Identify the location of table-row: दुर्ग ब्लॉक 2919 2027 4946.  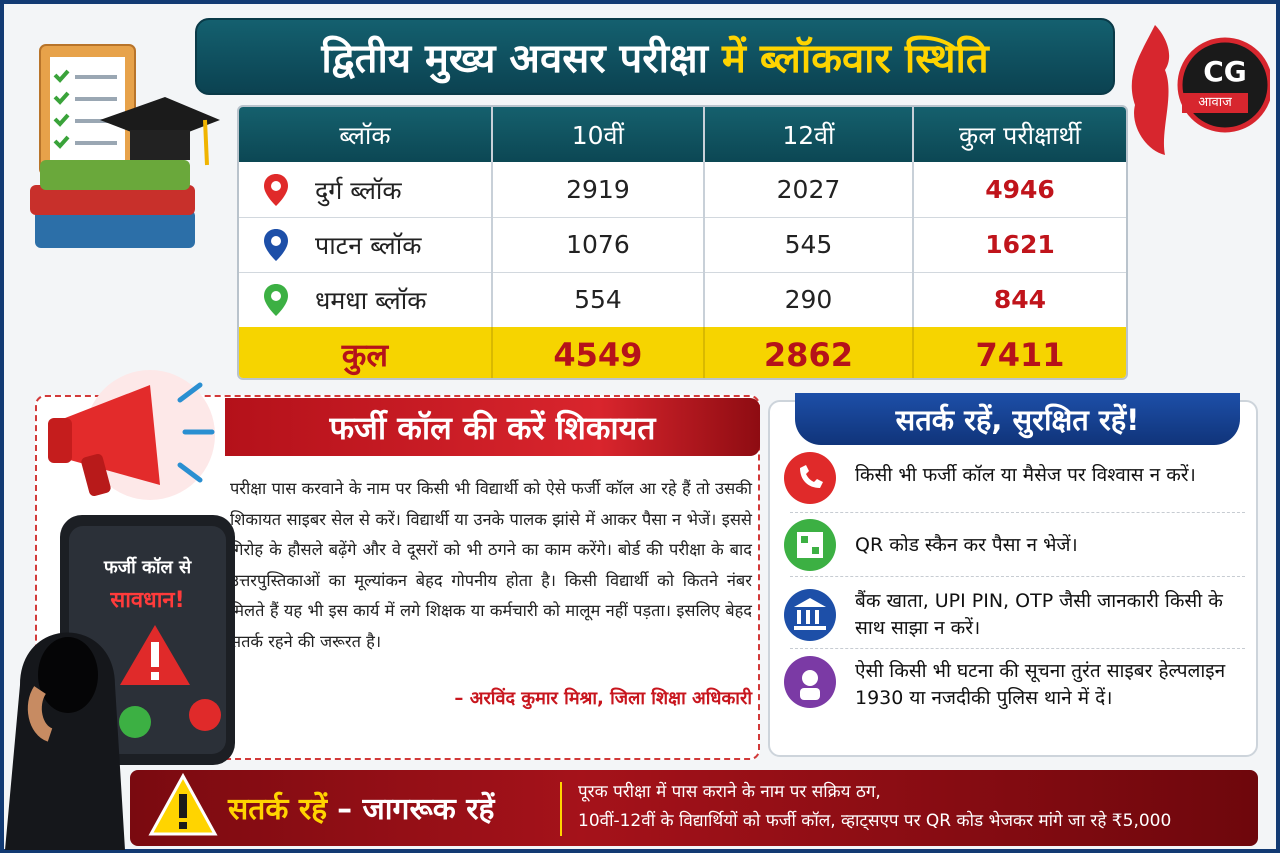
(682, 190).